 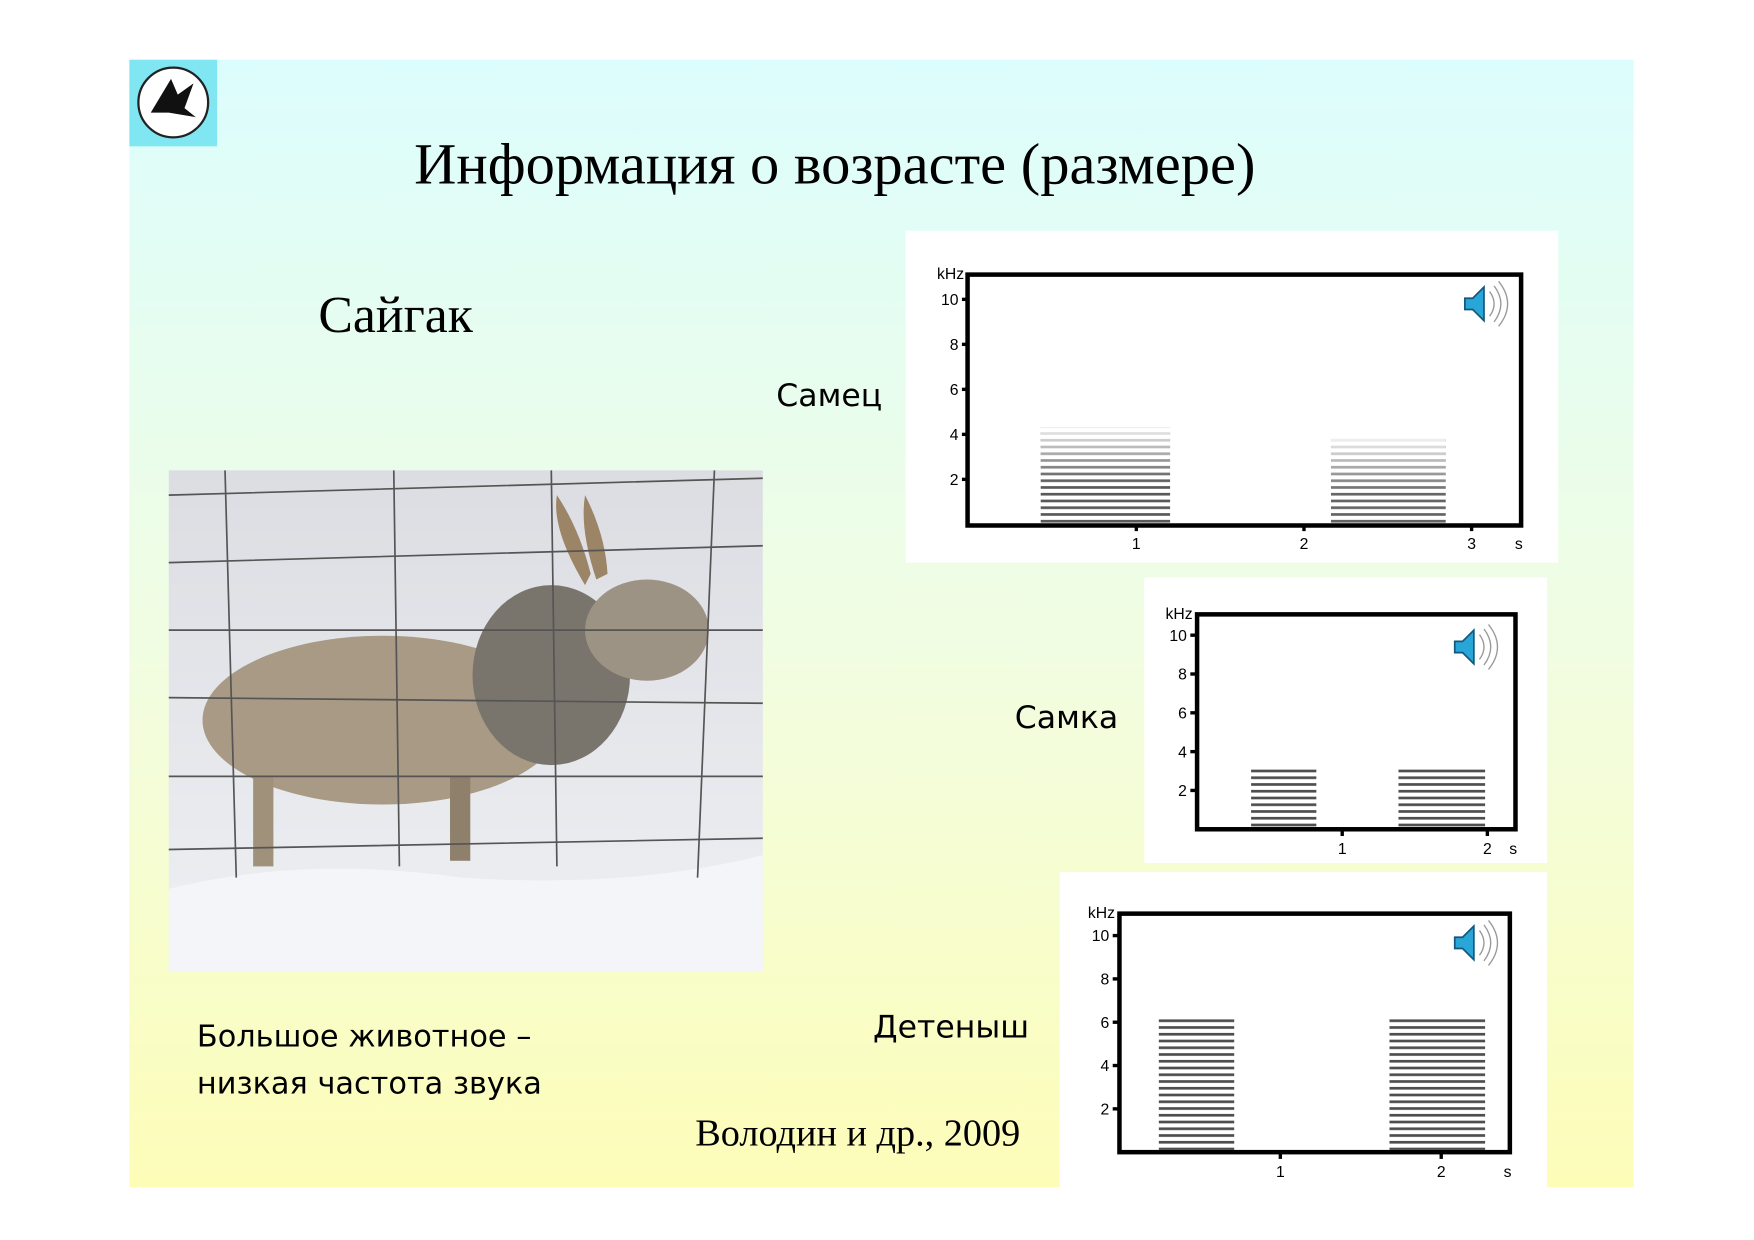 I want to click on spectrogram-label: Детеныш, so click(x=951, y=1027).